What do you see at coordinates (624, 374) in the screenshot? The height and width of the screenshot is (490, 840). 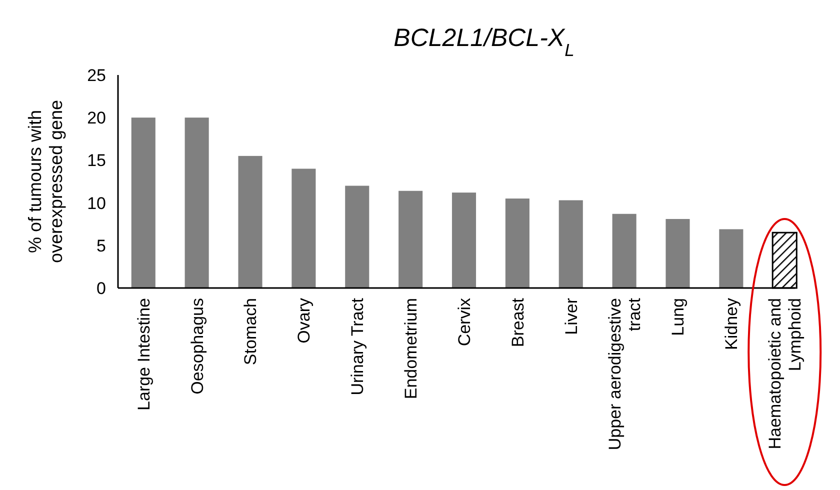 I see `x-tick-label: Upper aerodigestive tract` at bounding box center [624, 374].